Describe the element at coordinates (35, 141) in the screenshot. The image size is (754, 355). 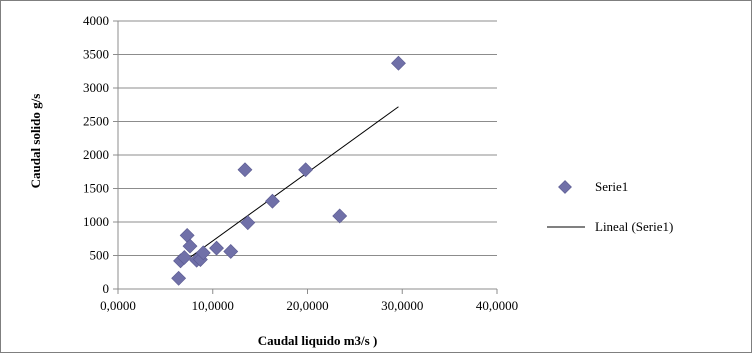
I see `y-axis-title: Caudal solido g/s` at that location.